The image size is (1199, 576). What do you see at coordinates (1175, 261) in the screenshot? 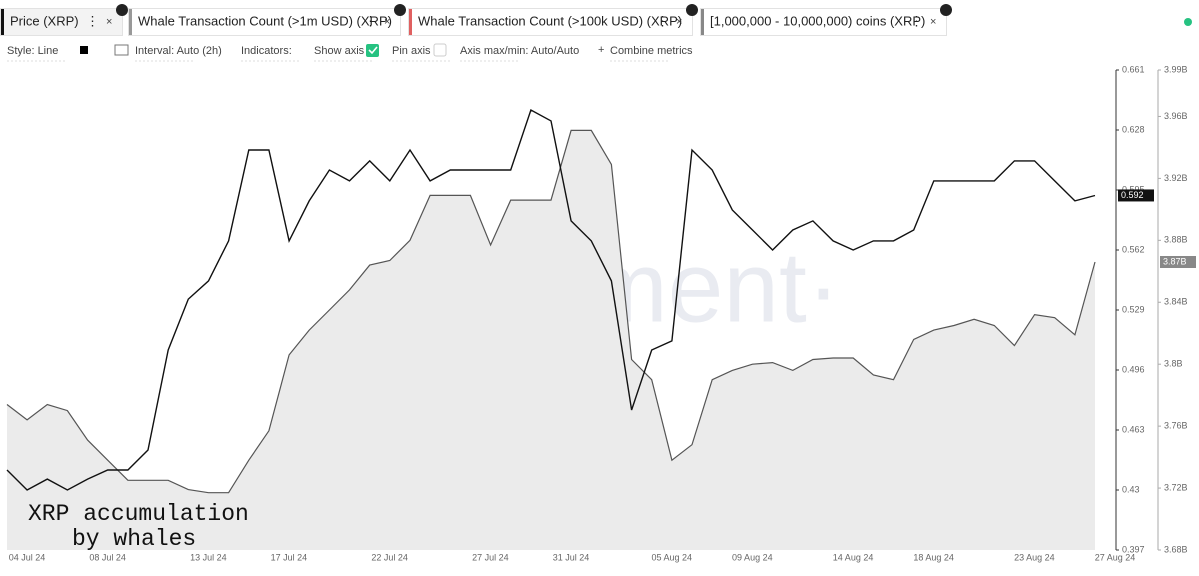
I see `current-value-label: 3.87B` at bounding box center [1175, 261].